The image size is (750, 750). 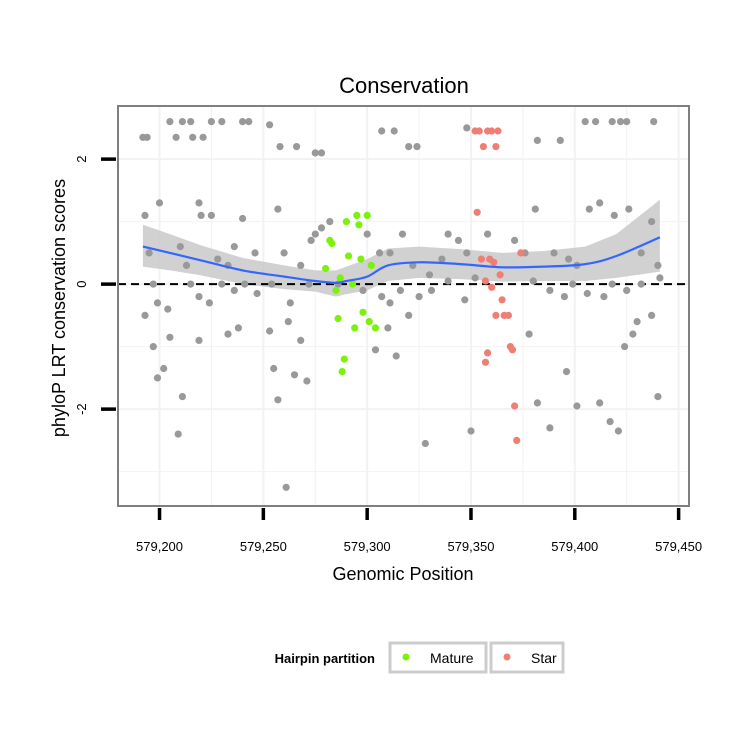 I want to click on legend-key-star-dot, so click(x=507, y=657).